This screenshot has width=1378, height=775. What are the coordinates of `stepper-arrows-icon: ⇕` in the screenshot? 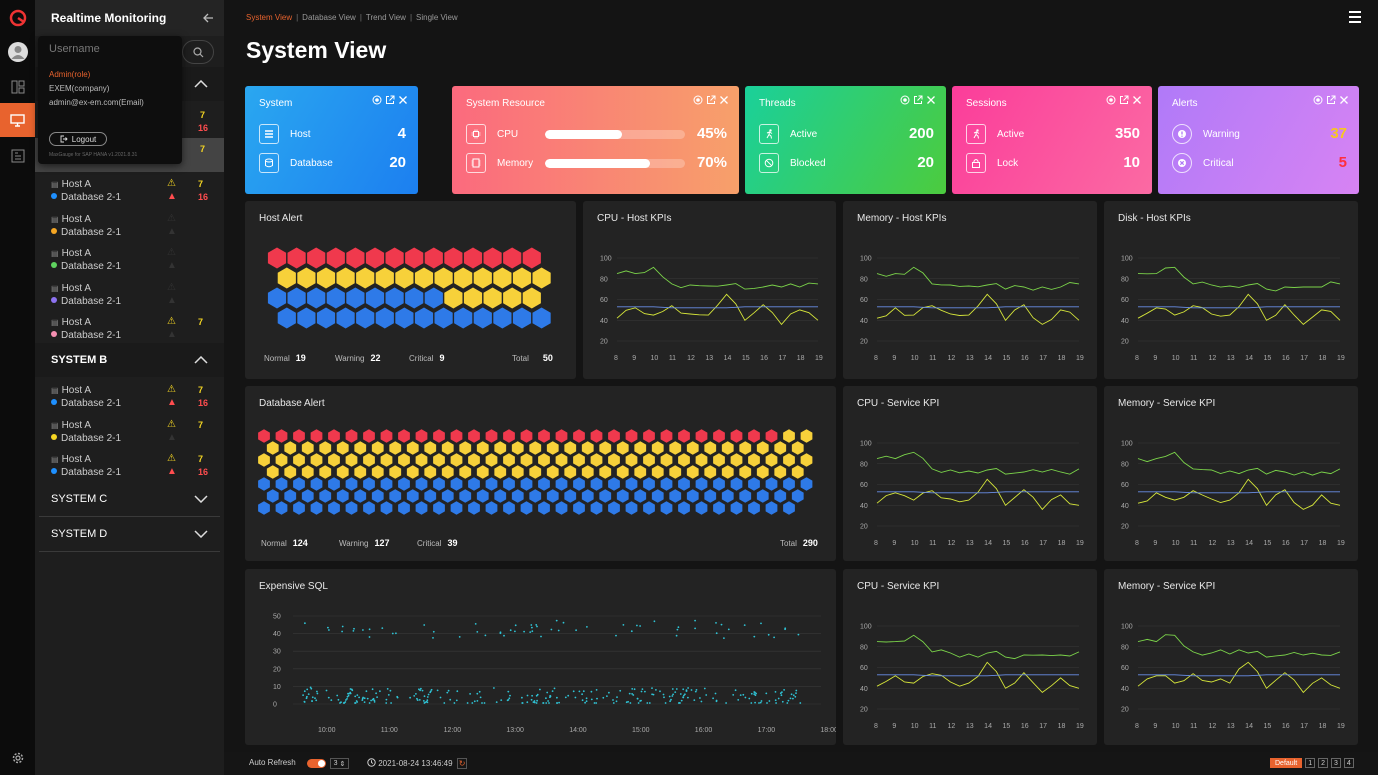 It's located at (342, 764).